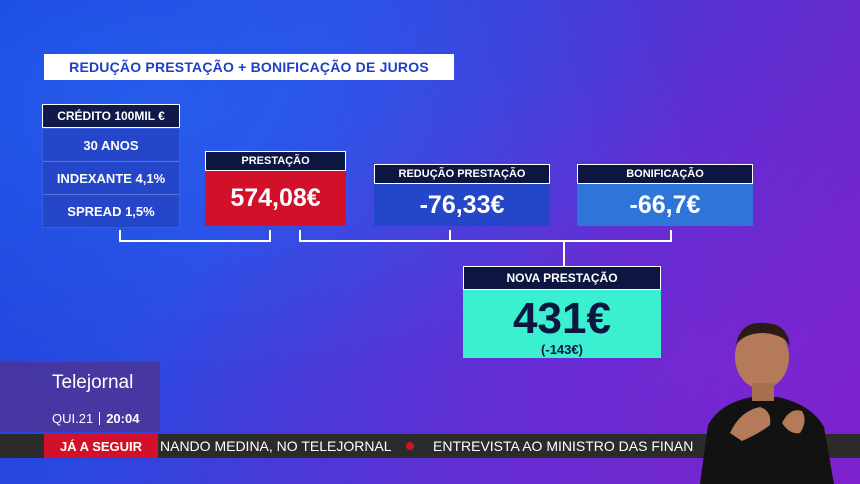 This screenshot has width=860, height=484. I want to click on credit-index: INDEXANTE 4,1%, so click(111, 178).